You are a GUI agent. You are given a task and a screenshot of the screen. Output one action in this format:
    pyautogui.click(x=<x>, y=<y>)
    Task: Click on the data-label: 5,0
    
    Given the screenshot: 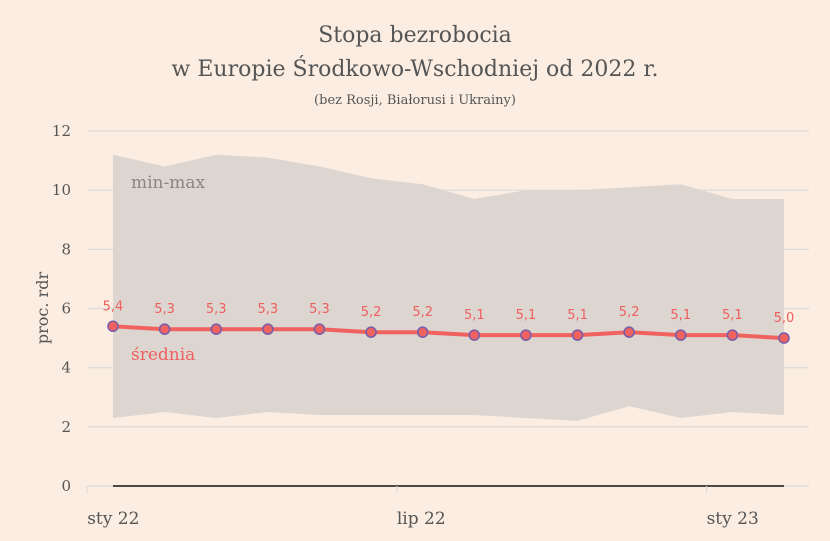 What is the action you would take?
    pyautogui.click(x=784, y=318)
    